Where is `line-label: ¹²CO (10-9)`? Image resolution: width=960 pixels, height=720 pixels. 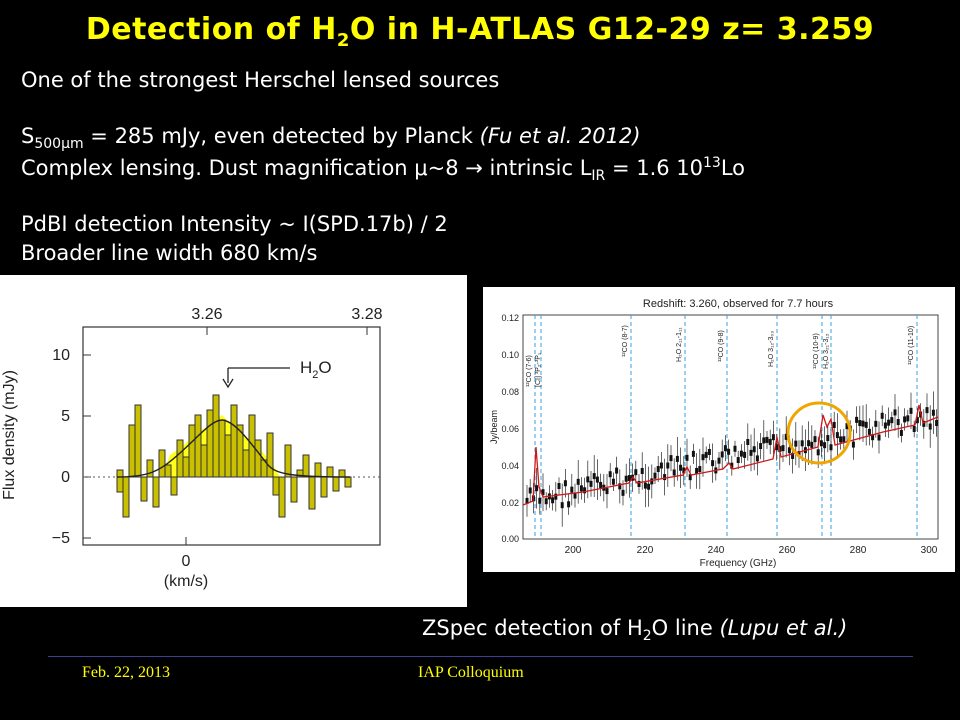
line-label: ¹²CO (10-9) is located at coordinates (816, 351).